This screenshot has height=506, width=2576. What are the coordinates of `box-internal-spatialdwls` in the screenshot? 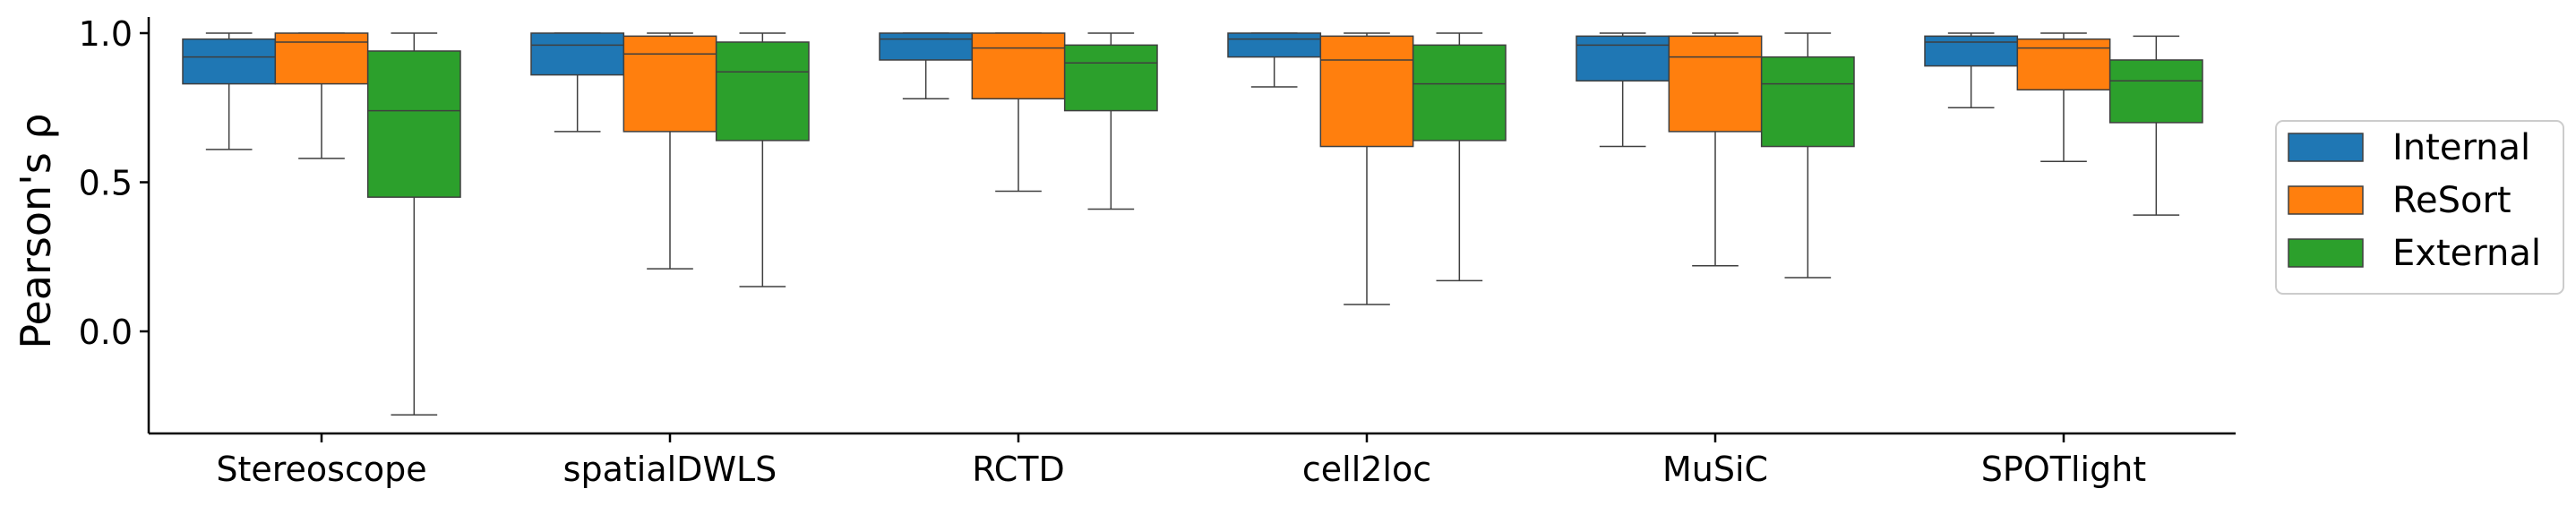 It's located at (577, 82).